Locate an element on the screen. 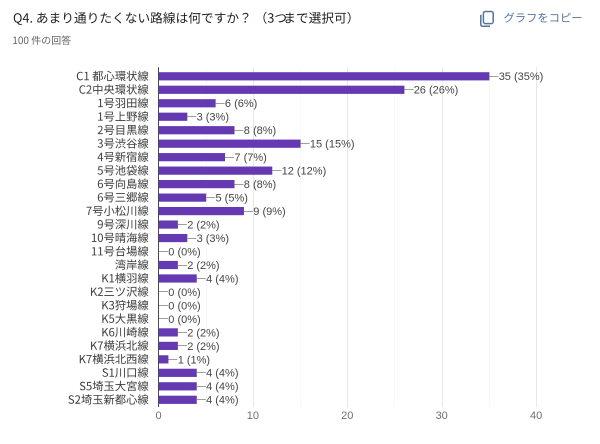 The height and width of the screenshot is (444, 600). svg-text: 12 (12%) is located at coordinates (304, 172).